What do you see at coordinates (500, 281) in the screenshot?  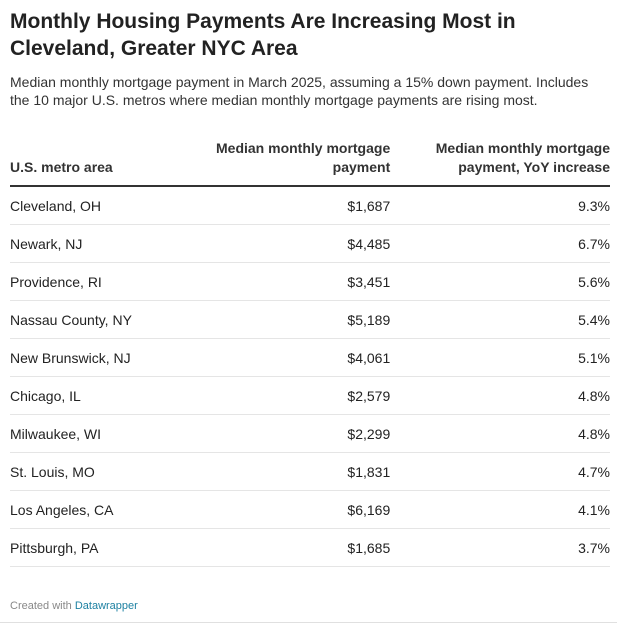 I see `cell-yoy: 5.6%` at bounding box center [500, 281].